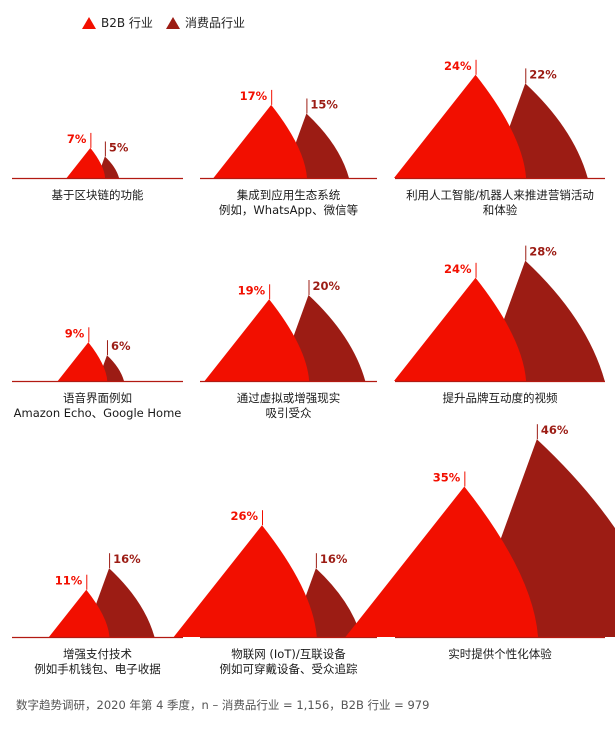 The height and width of the screenshot is (730, 615). I want to click on category-label: 通过虚拟或增强现实吸引受众, so click(289, 405).